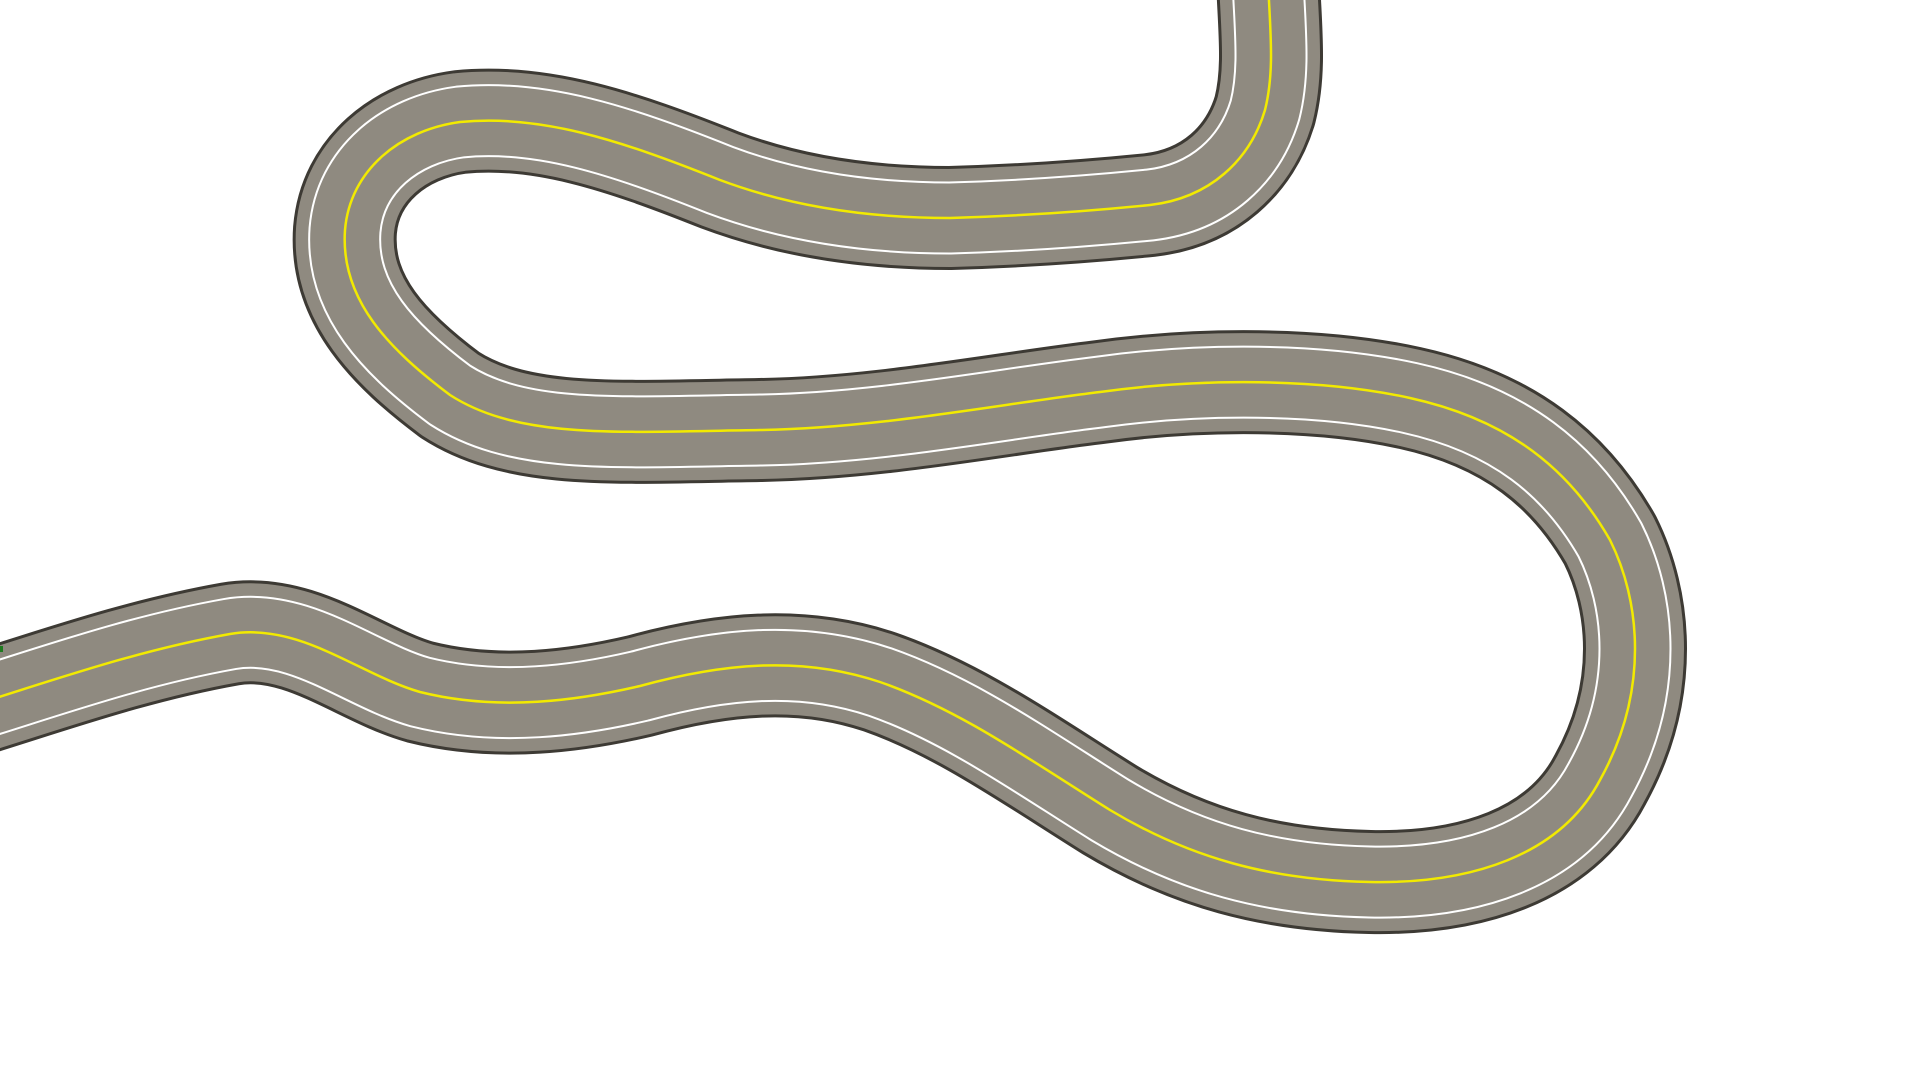 This screenshot has width=1920, height=1080. What do you see at coordinates (1, 649) in the screenshot?
I see `green-edge-marker` at bounding box center [1, 649].